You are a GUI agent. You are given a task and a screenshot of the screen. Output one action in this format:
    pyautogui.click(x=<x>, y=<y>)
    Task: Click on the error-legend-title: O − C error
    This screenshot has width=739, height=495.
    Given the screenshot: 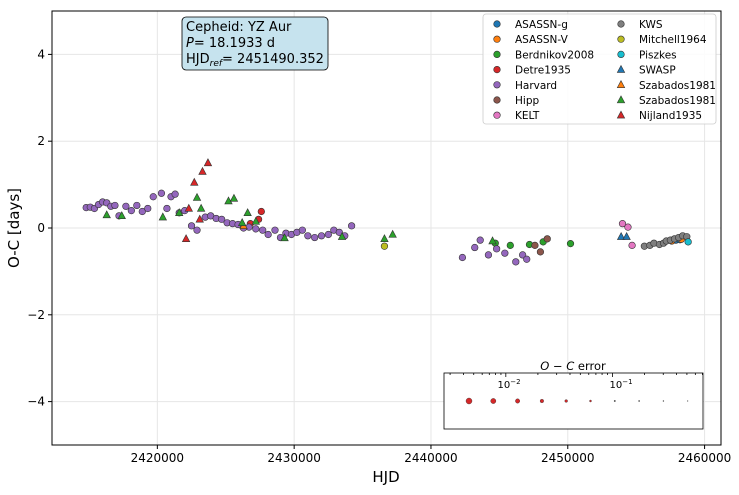 What is the action you would take?
    pyautogui.click(x=573, y=366)
    